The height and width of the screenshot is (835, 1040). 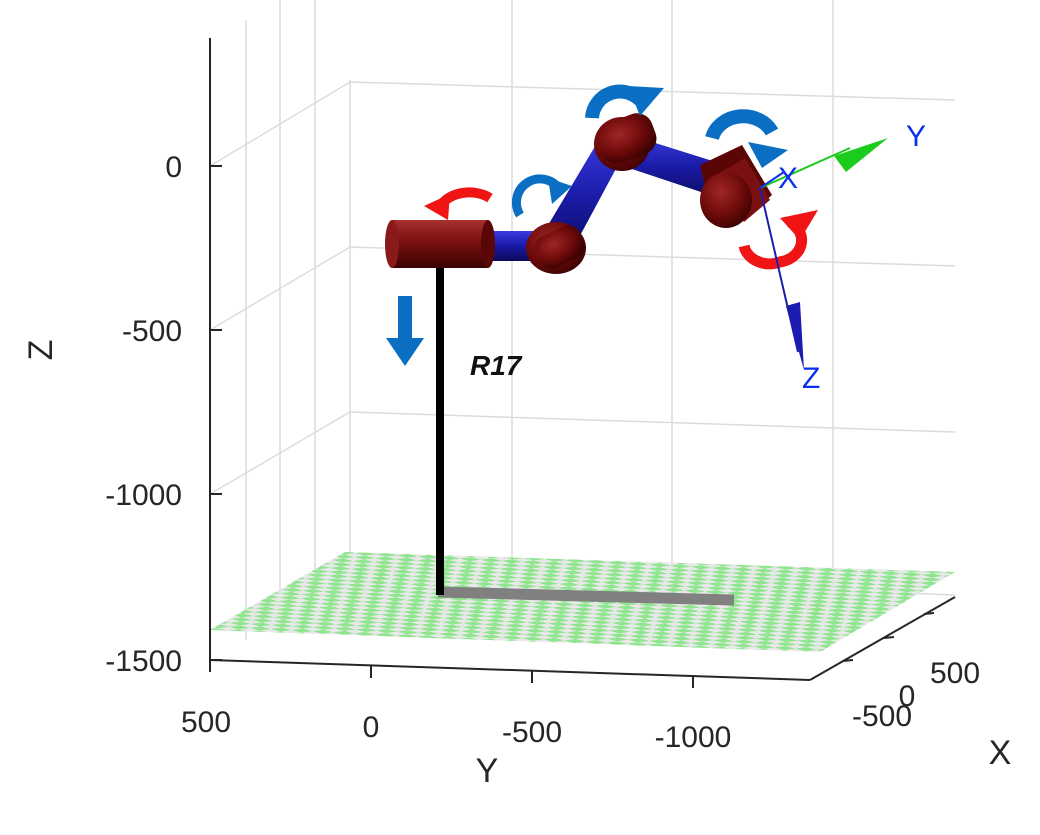 What do you see at coordinates (143, 661) in the screenshot?
I see `z-tick-3: -1500` at bounding box center [143, 661].